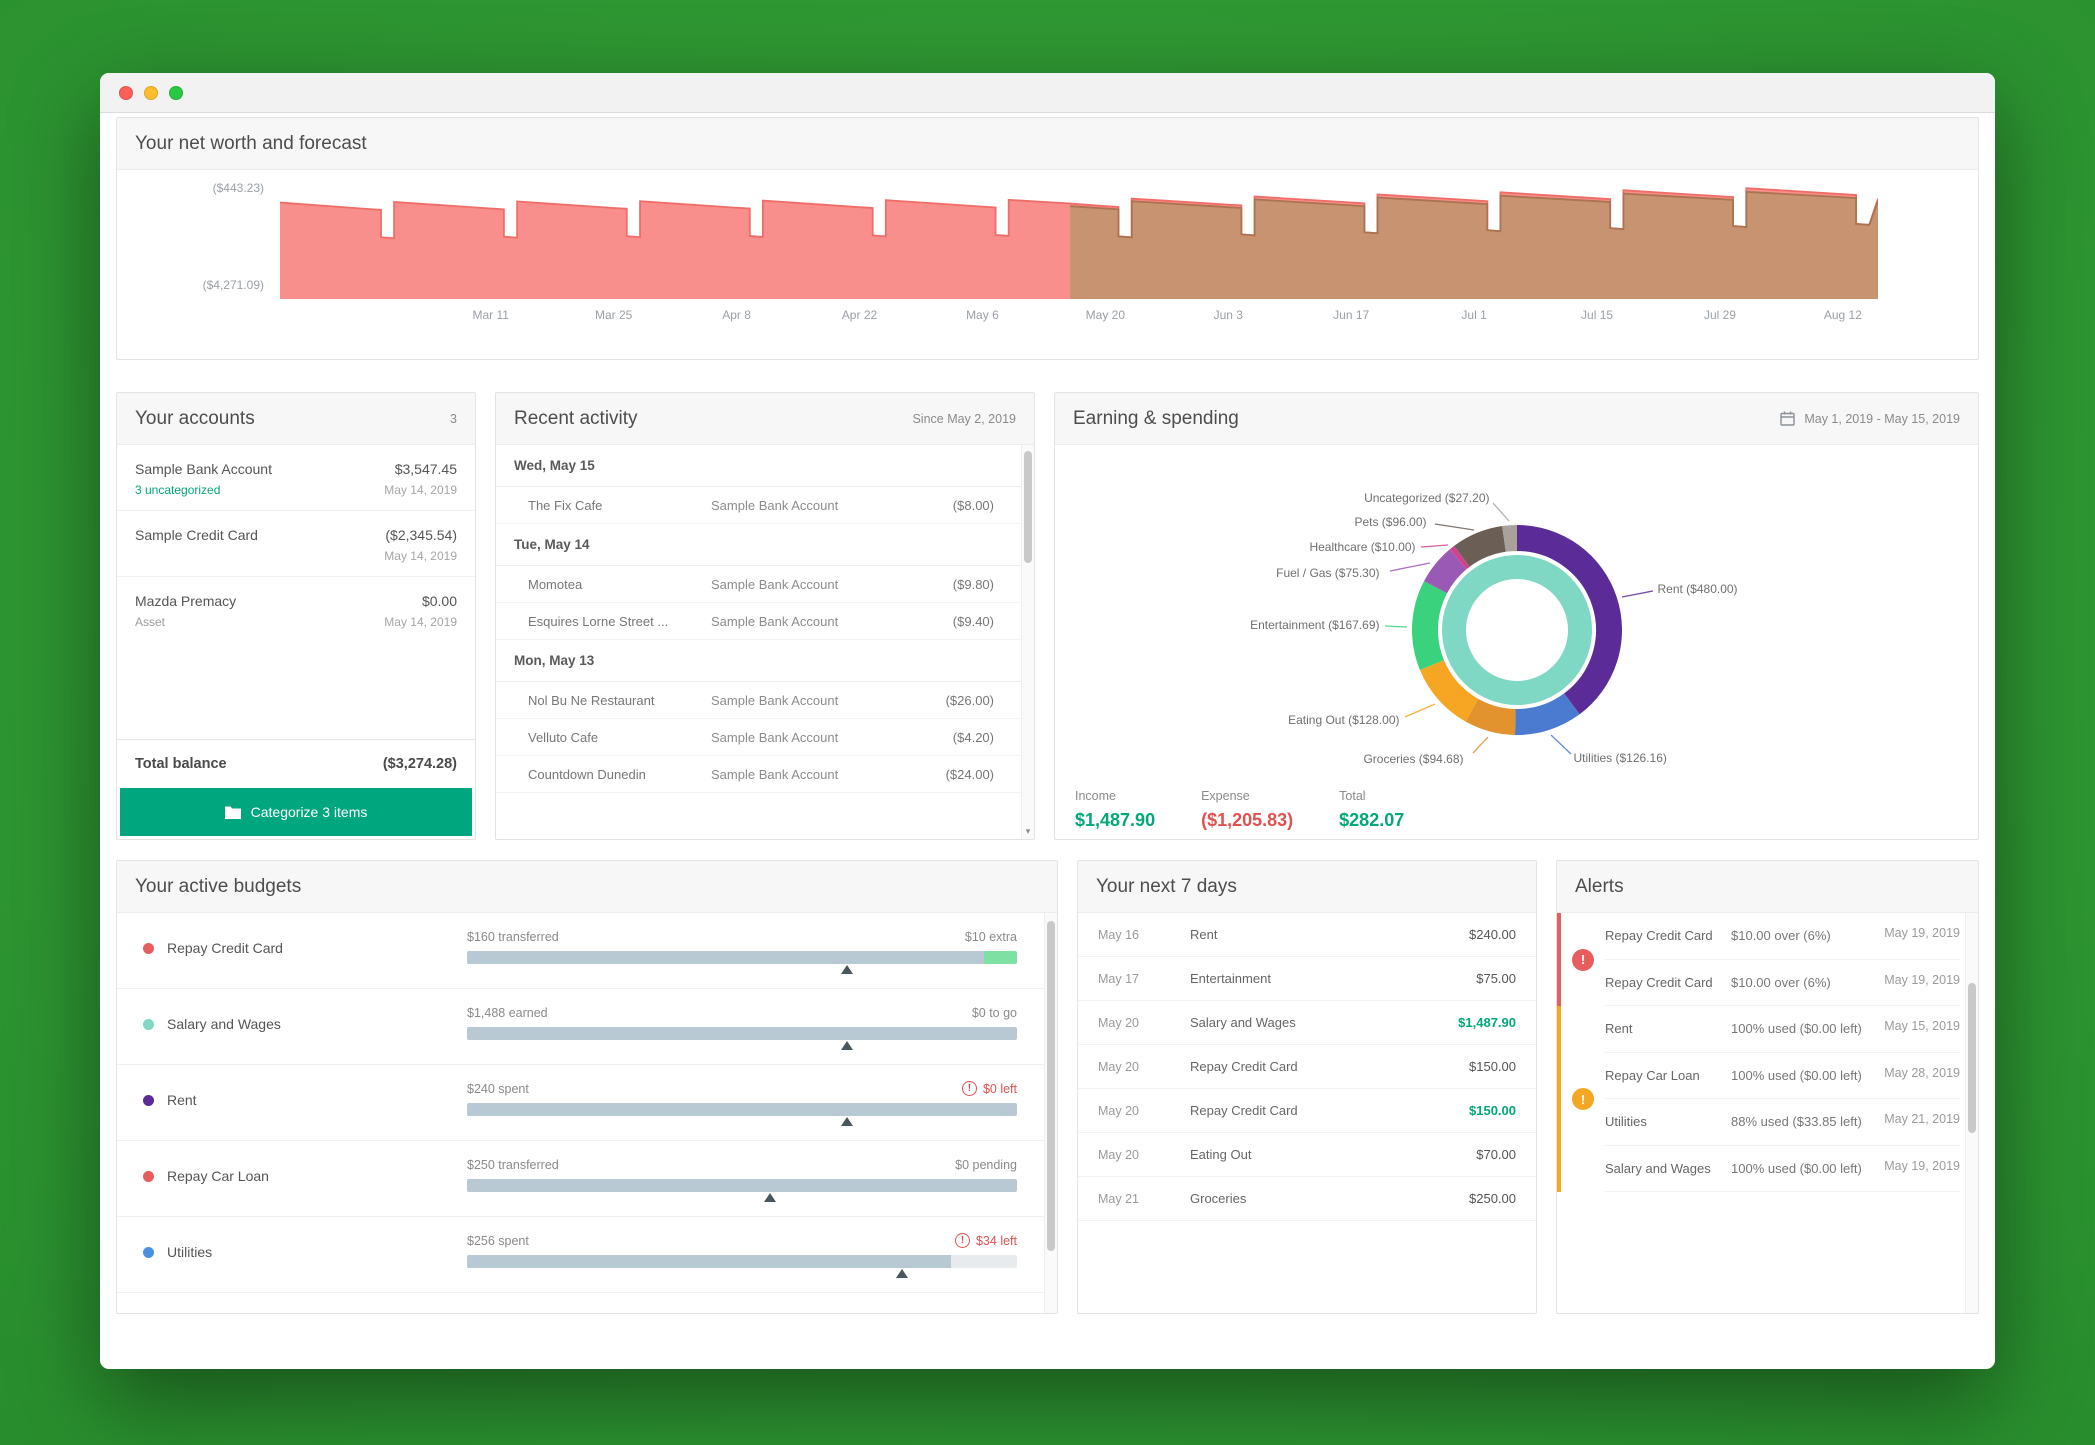  I want to click on budget-row: Salary and Wages $1,488 earned $0 to go, so click(587, 1027).